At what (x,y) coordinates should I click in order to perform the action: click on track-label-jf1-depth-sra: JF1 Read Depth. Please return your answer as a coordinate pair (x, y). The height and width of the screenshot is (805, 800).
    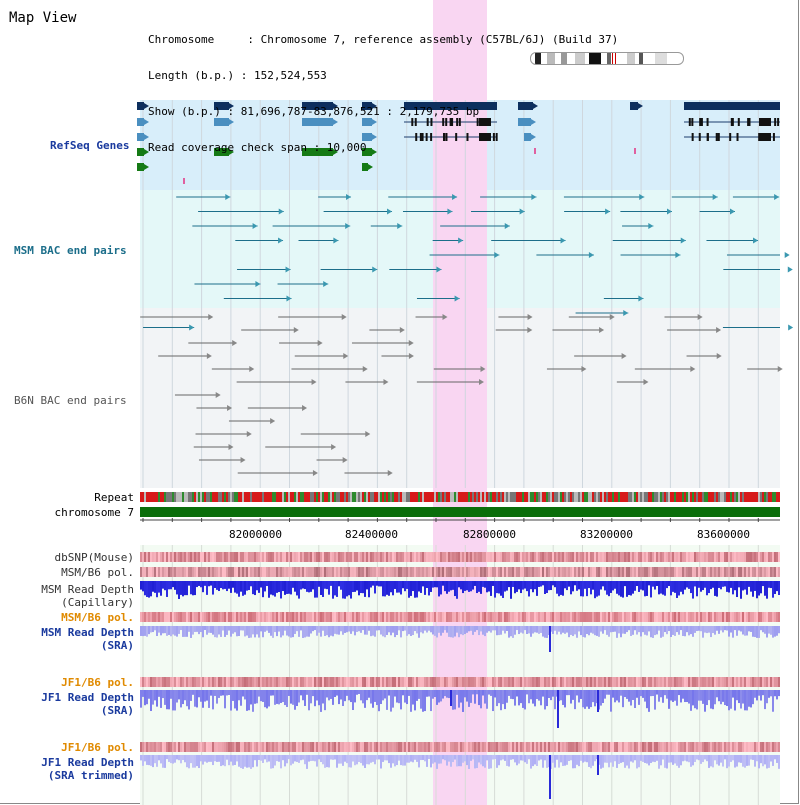
    Looking at the image, I should click on (87, 697).